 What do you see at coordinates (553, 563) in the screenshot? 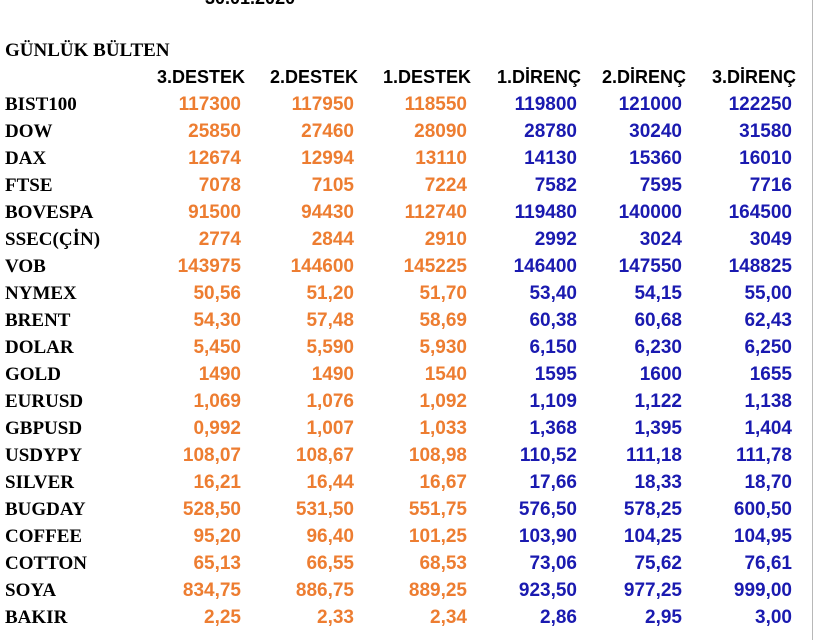
I see `resistance-value: 73,06` at bounding box center [553, 563].